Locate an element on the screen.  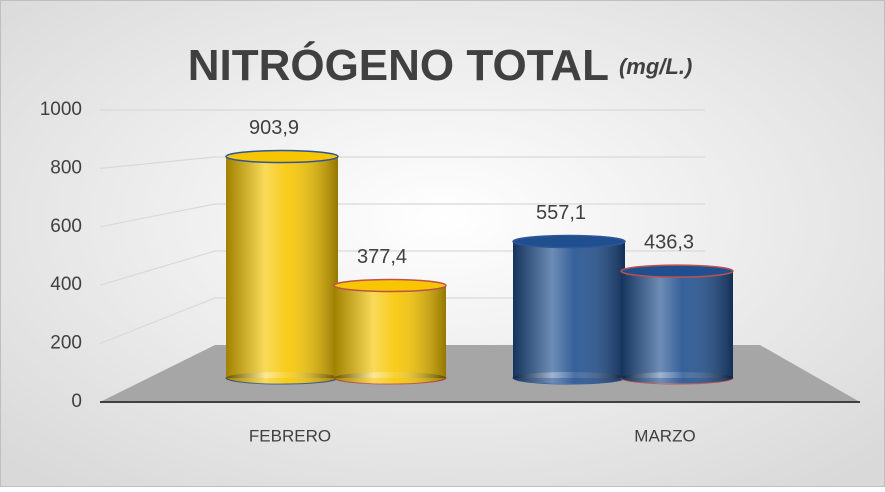
x-tick-label: MARZO is located at coordinates (664, 435).